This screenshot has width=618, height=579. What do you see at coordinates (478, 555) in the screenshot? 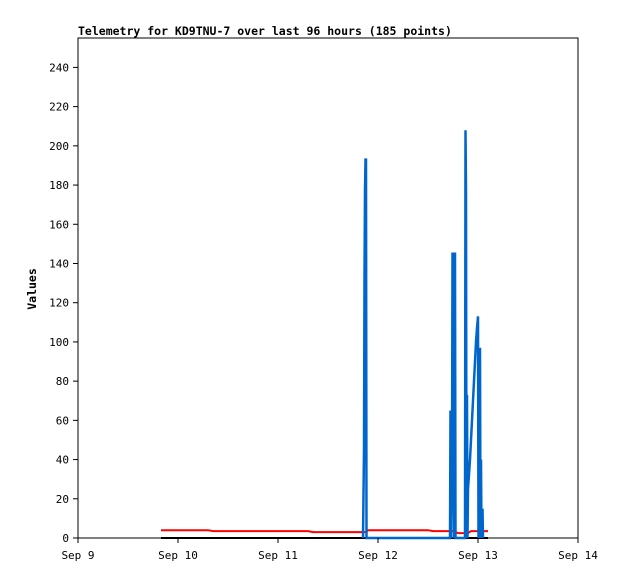
I see `x-tick-label: Sep 13` at bounding box center [478, 555].